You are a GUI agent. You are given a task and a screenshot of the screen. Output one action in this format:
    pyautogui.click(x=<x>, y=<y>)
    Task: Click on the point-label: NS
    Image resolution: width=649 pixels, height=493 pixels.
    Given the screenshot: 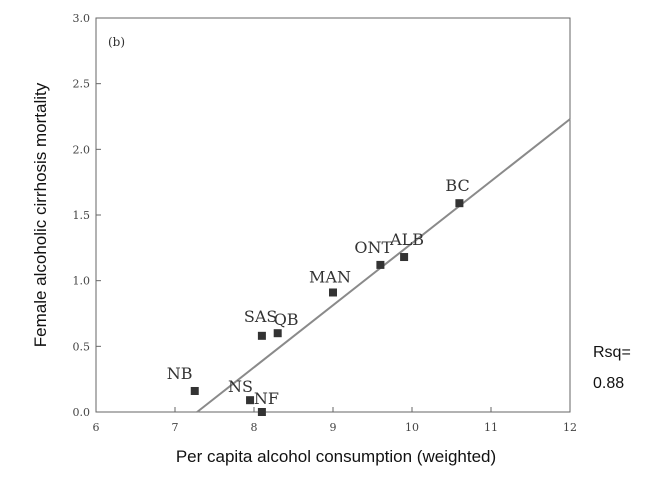 What is the action you would take?
    pyautogui.click(x=240, y=386)
    